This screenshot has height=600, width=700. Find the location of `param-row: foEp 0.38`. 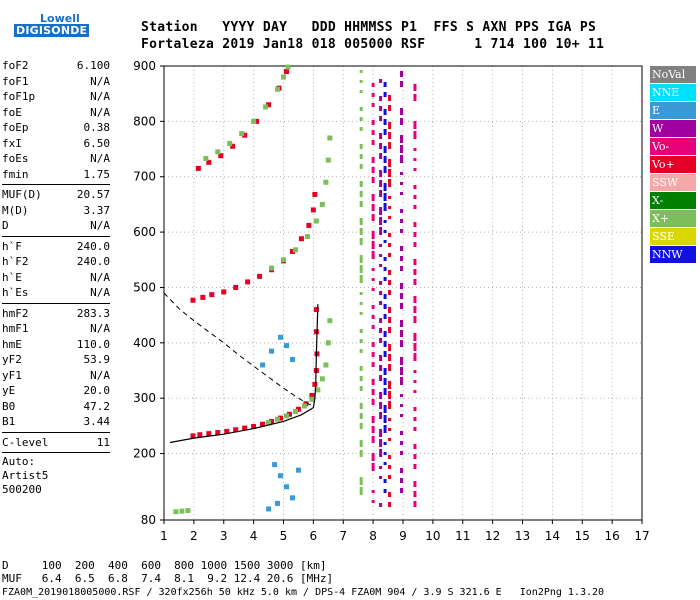

param-row: foEp 0.38 is located at coordinates (56, 128).